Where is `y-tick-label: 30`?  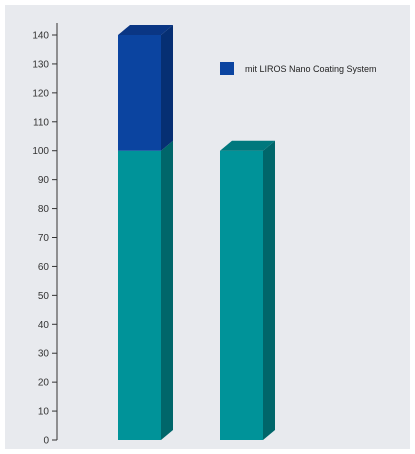
y-tick-label: 30 is located at coordinates (44, 354).